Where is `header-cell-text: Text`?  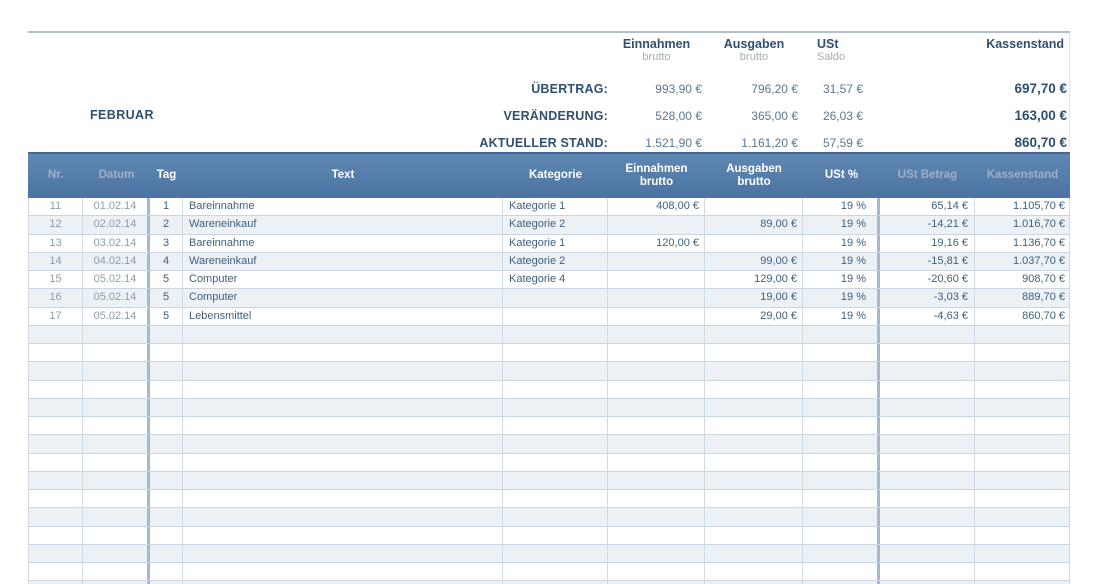
header-cell-text: Text is located at coordinates (343, 175).